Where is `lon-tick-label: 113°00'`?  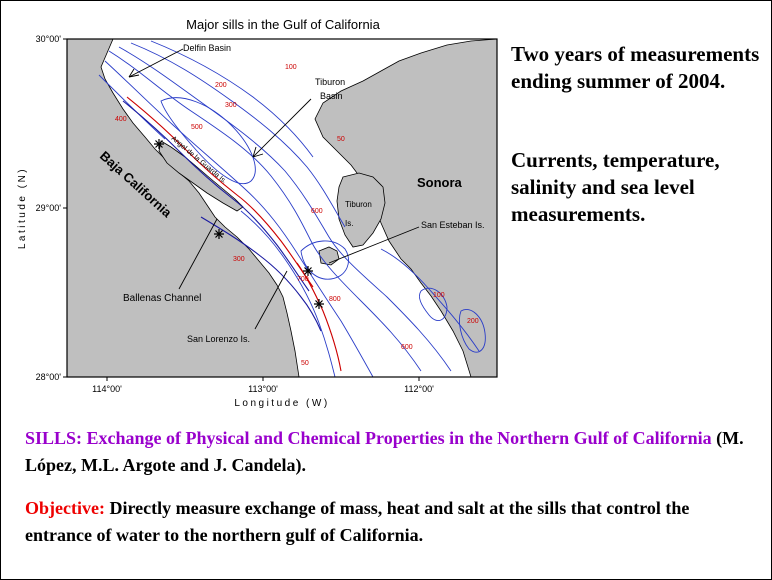 lon-tick-label: 113°00' is located at coordinates (263, 389).